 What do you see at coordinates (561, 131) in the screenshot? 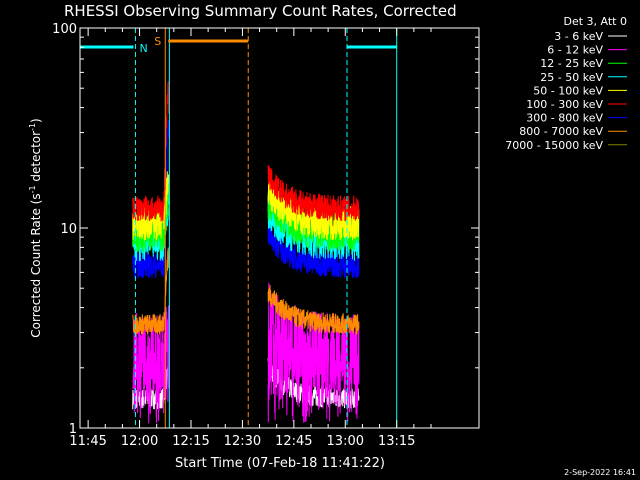
I see `legend-label: 800 - 7000 keV` at bounding box center [561, 131].